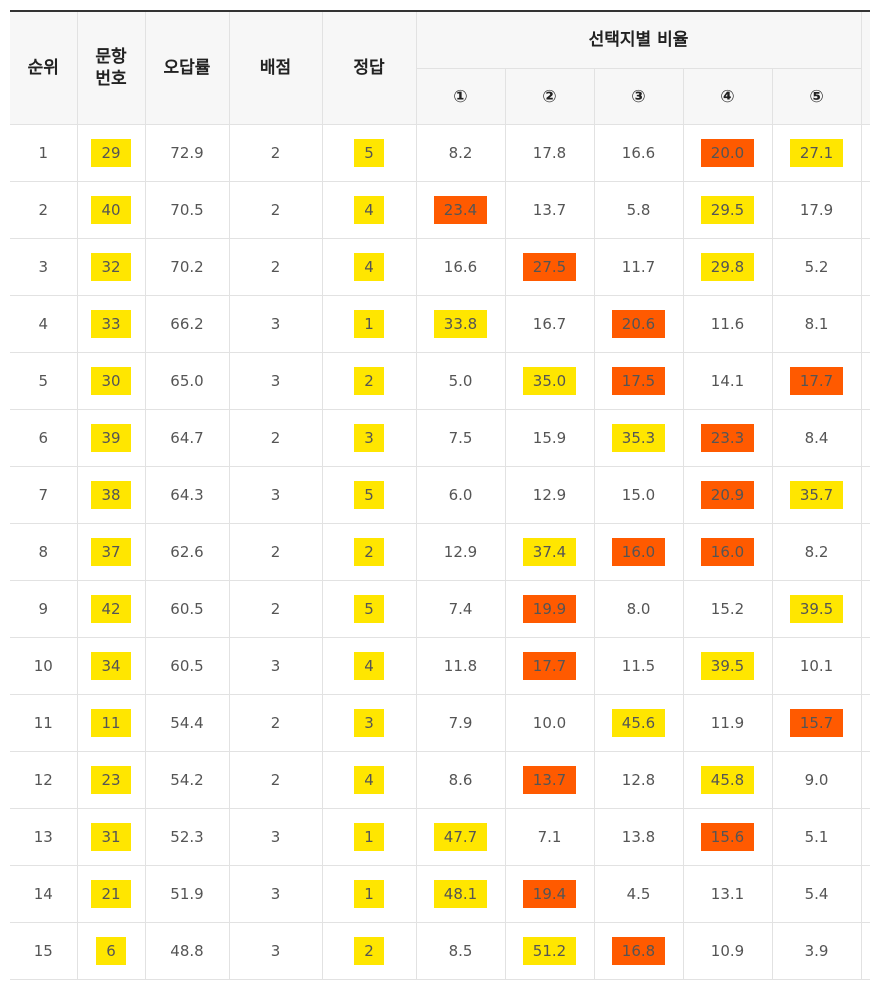 The height and width of the screenshot is (991, 870). I want to click on choice-1-cell: 12.9, so click(460, 552).